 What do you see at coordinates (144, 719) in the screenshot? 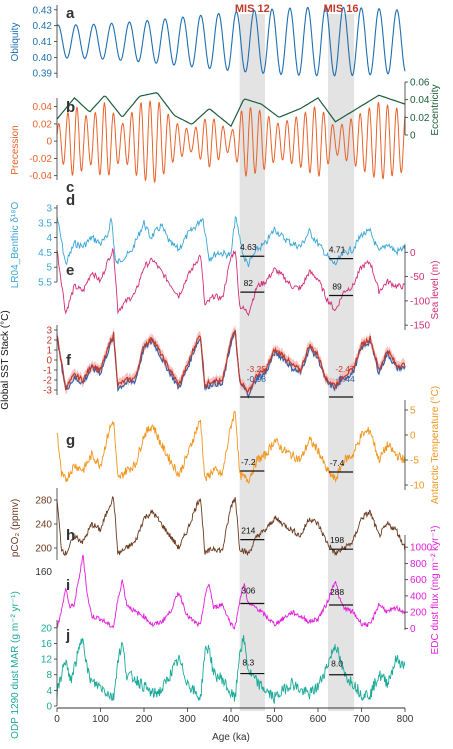
I see `x-tick-label-2: 200` at bounding box center [144, 719].